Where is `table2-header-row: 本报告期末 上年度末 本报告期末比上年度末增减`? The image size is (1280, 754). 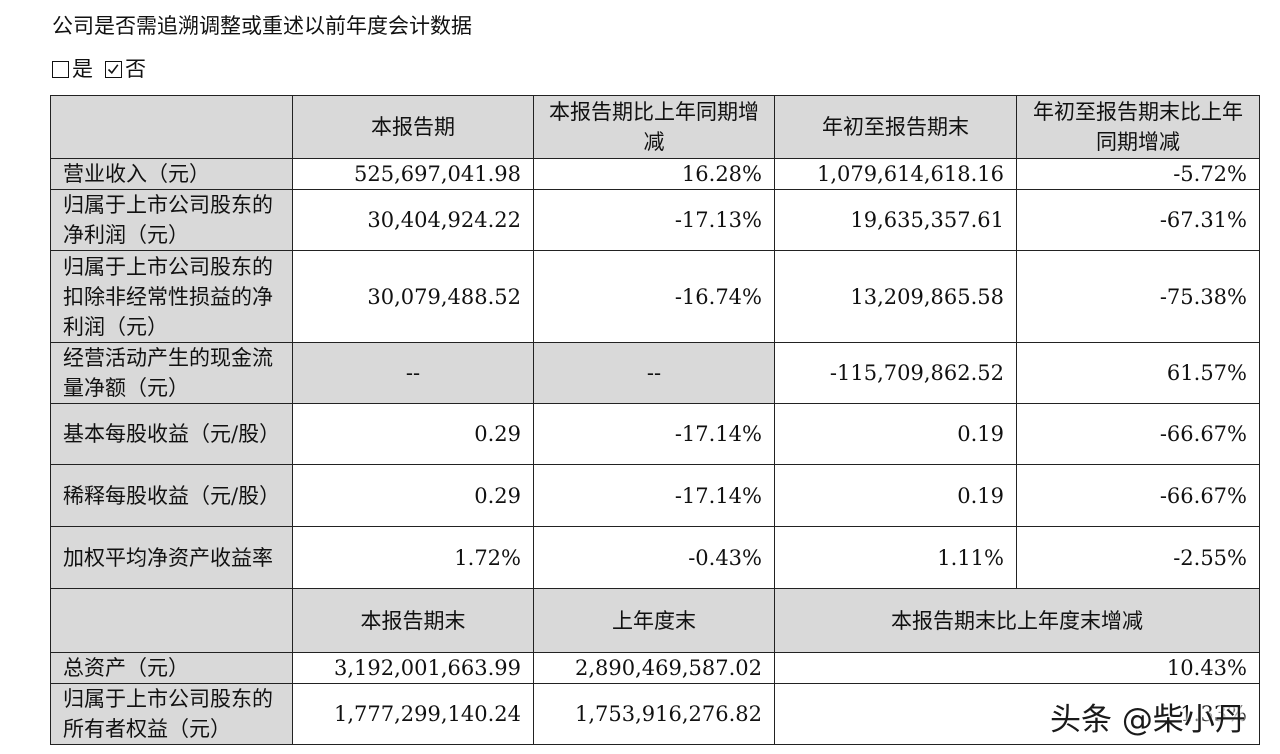
table2-header-row: 本报告期末 上年度末 本报告期末比上年度末增减 is located at coordinates (655, 620).